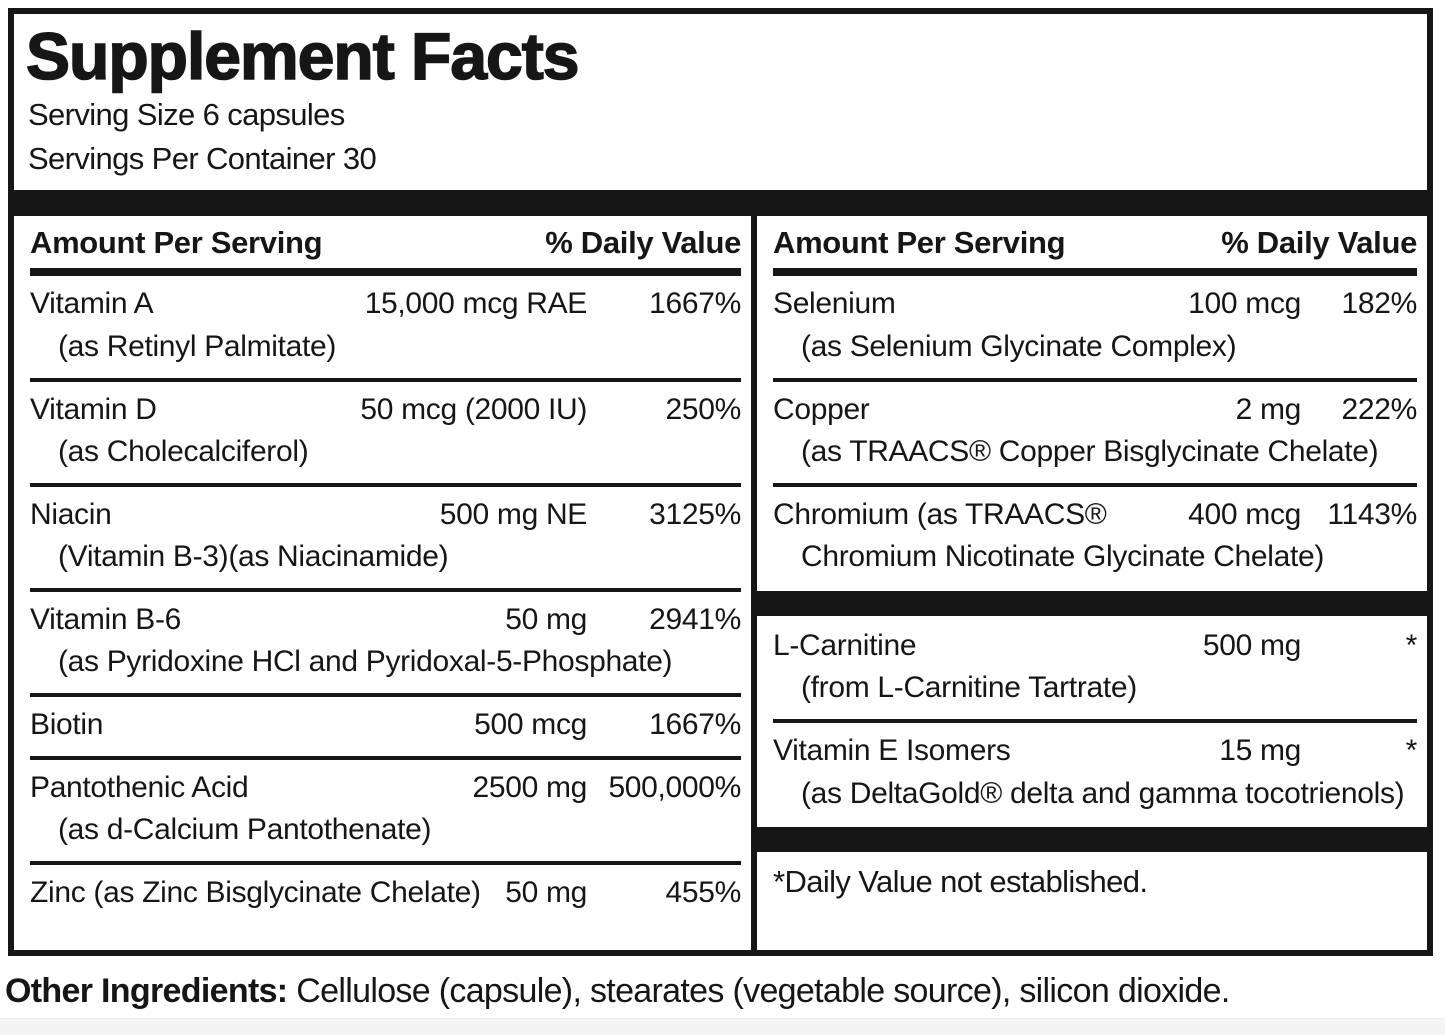  What do you see at coordinates (385, 515) in the screenshot?
I see `nutrient-main-line: Niacin 500 mg NE 3125%` at bounding box center [385, 515].